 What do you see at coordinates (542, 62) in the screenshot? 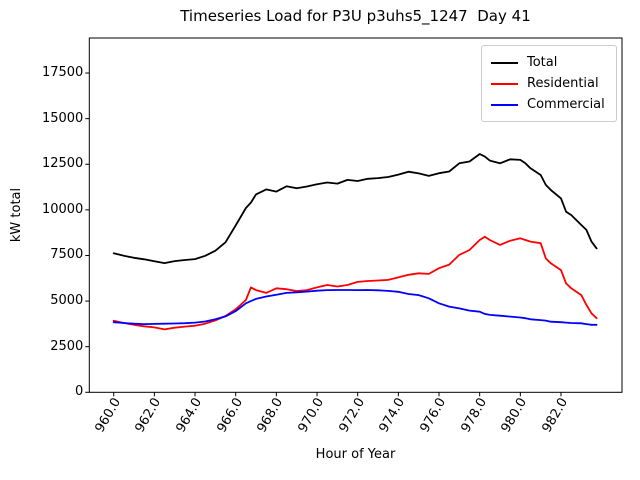
I see `legend-label: Total` at bounding box center [542, 62].